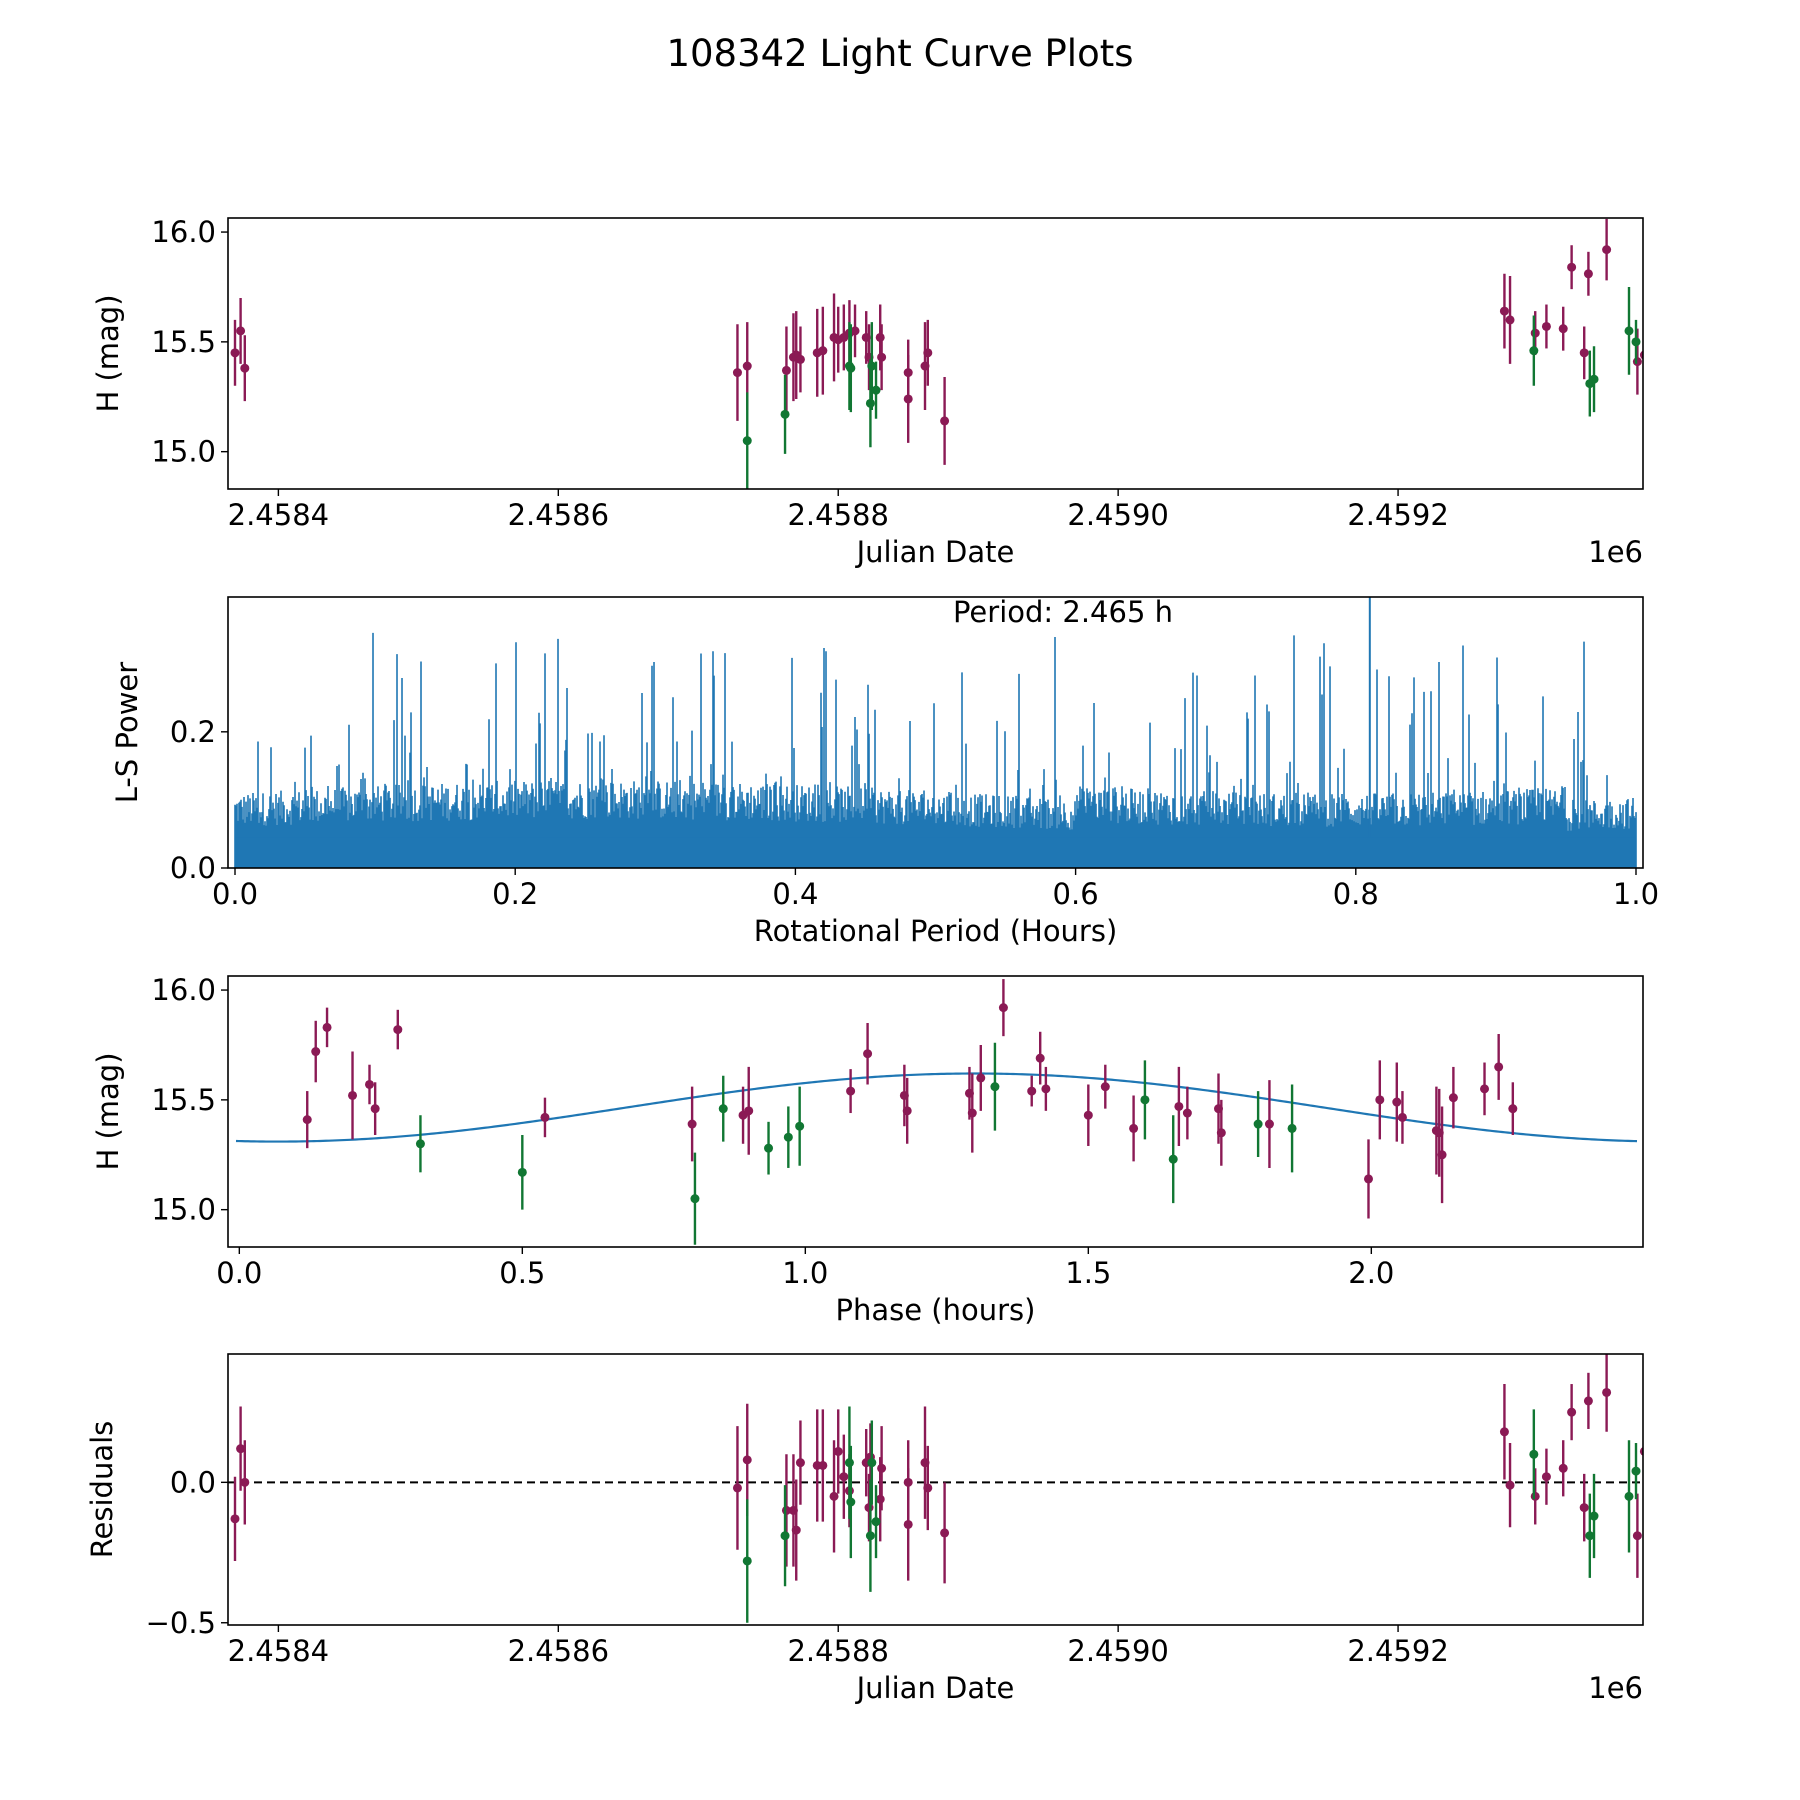 Image resolution: width=1800 pixels, height=1800 pixels. I want to click on y-axis-label: Residuals, so click(102, 1490).